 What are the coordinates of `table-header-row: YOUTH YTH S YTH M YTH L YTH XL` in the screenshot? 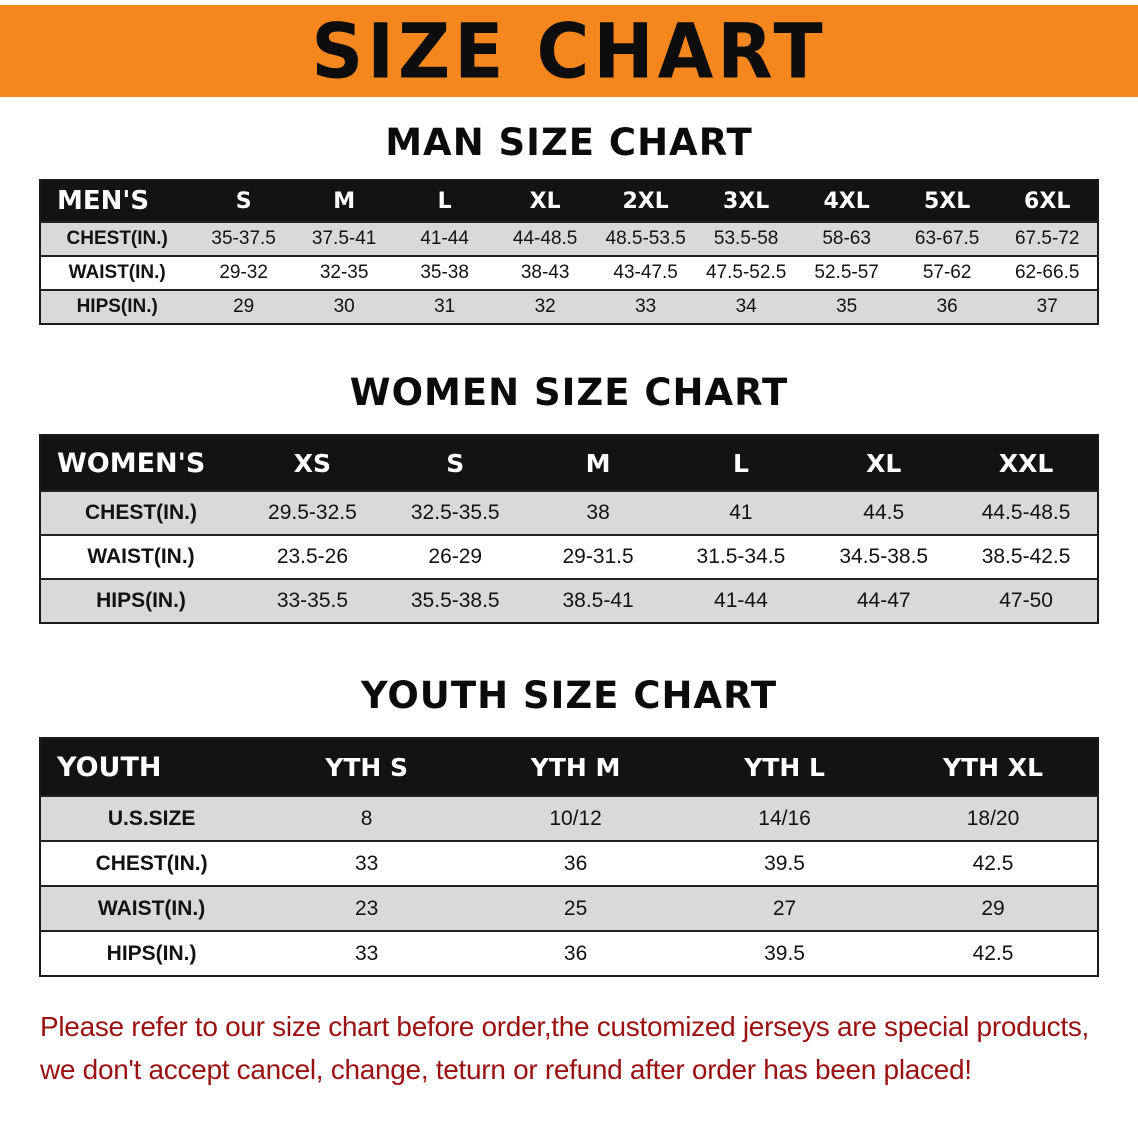 It's located at (569, 767).